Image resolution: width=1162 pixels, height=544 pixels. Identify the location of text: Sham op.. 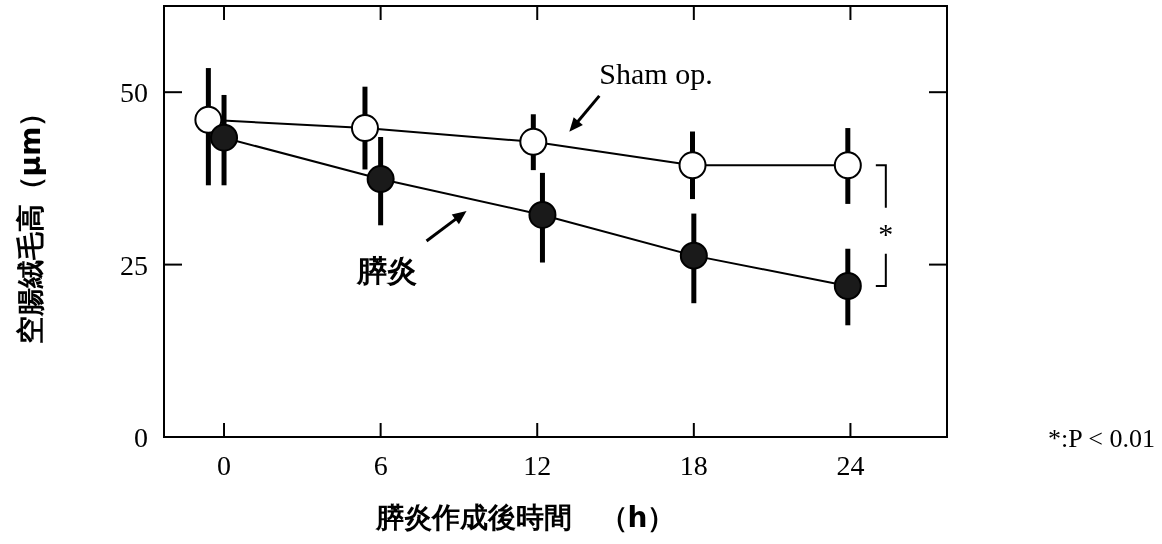
(656, 73).